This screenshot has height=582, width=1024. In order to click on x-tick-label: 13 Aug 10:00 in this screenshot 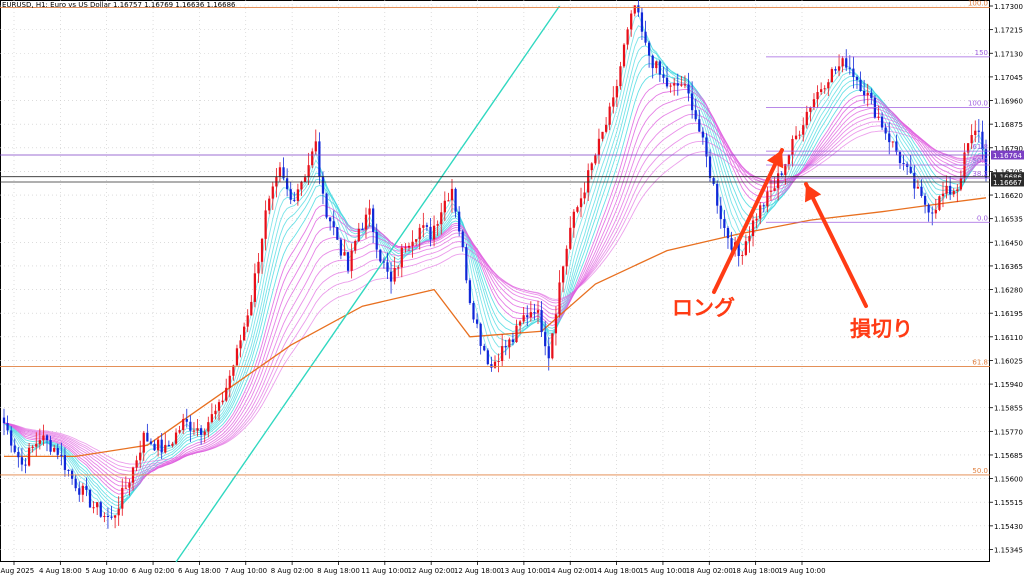, I will do `click(523, 571)`.